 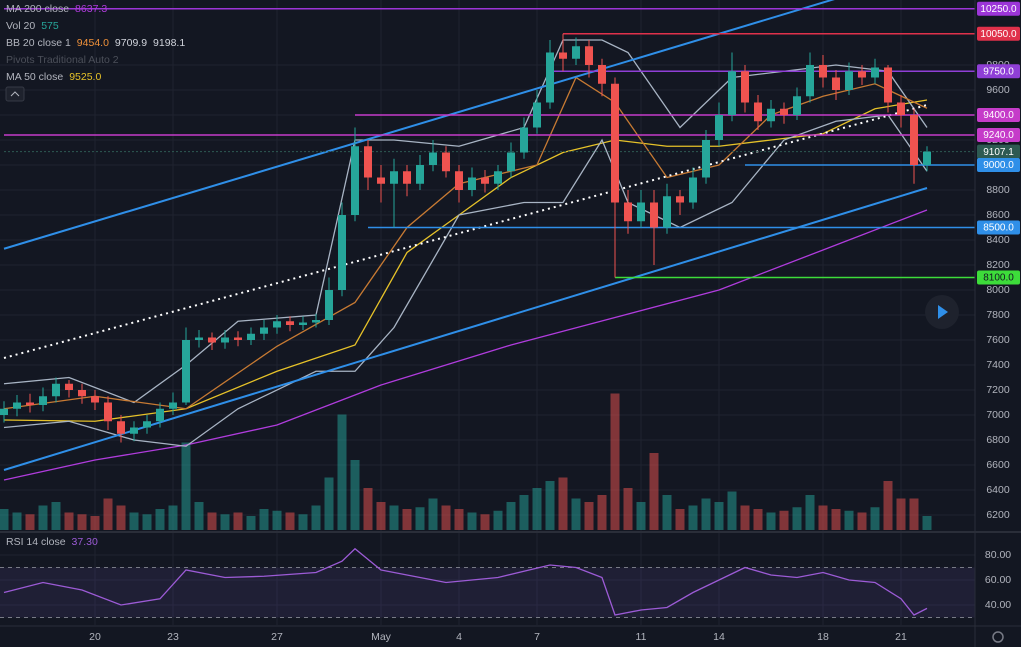 I want to click on legend-entry: MA 50 close 9525.0, so click(x=53, y=77).